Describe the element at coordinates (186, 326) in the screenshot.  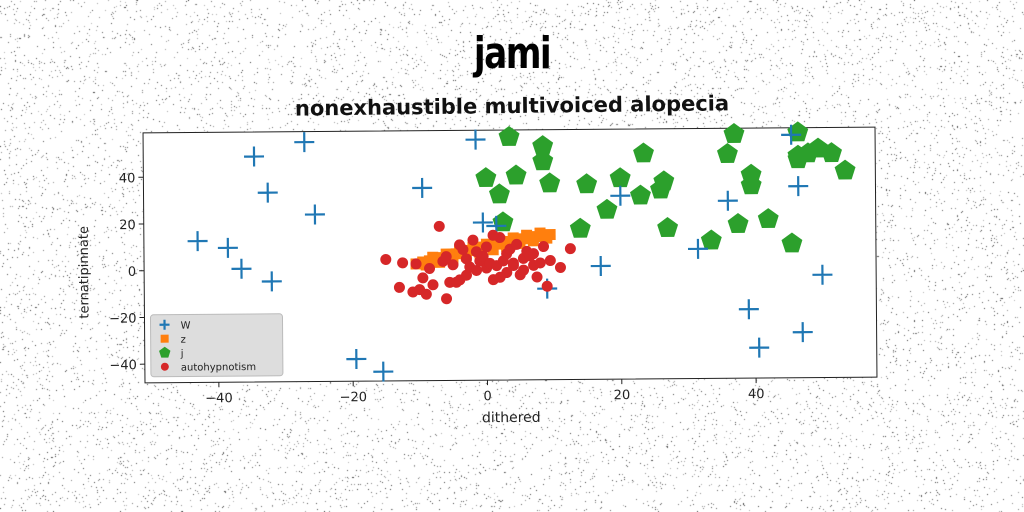
I see `legend-label-w: W` at that location.